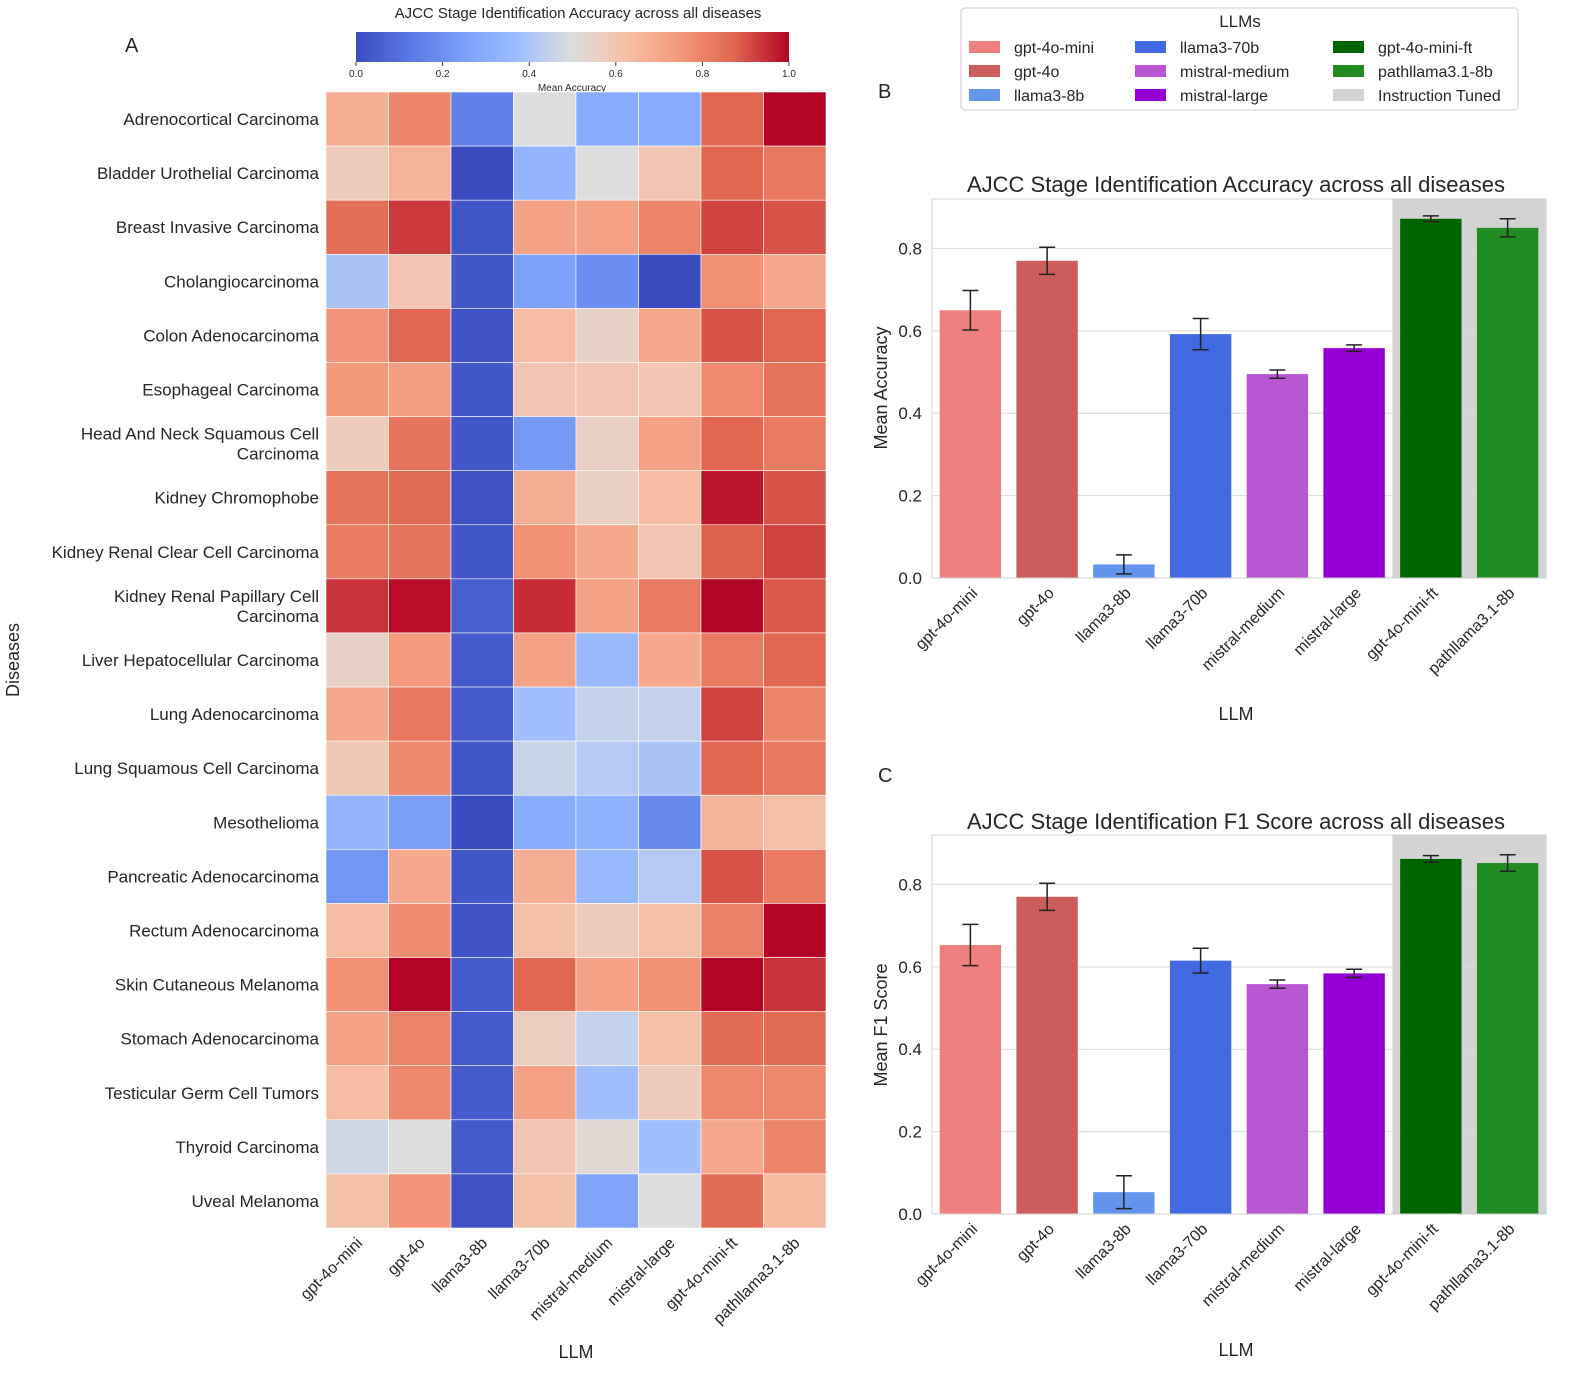  What do you see at coordinates (218, 227) in the screenshot?
I see `heatmap-row-label-line: Breast Invasive Carcinoma` at bounding box center [218, 227].